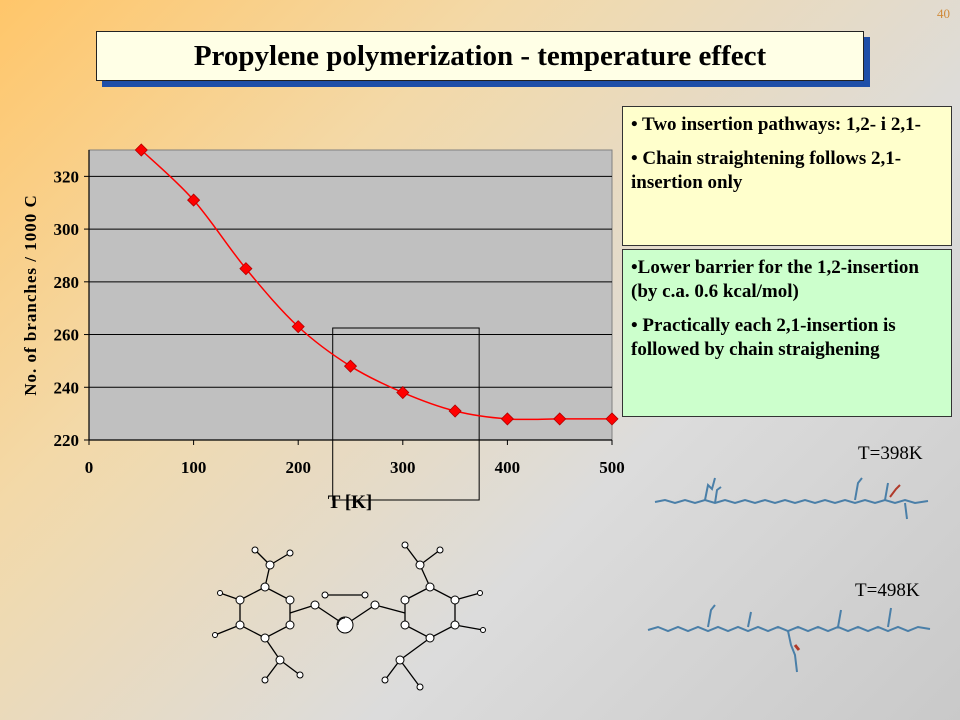 This screenshot has width=960, height=720. Describe the element at coordinates (789, 638) in the screenshot. I see `polymer-chain-498-icon` at that location.